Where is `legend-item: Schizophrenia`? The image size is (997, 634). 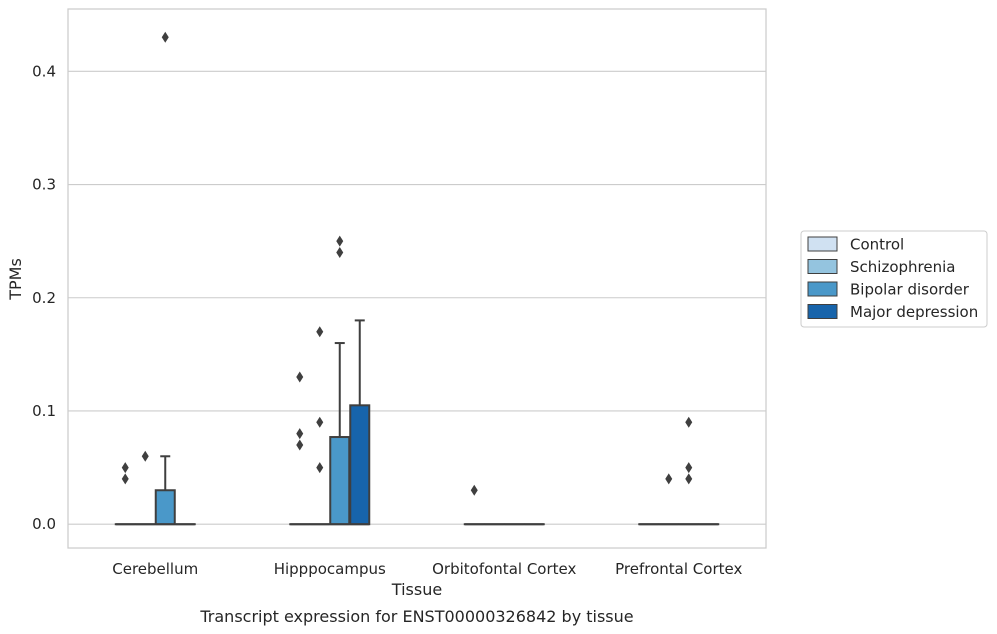 legend-item: Schizophrenia is located at coordinates (881, 267).